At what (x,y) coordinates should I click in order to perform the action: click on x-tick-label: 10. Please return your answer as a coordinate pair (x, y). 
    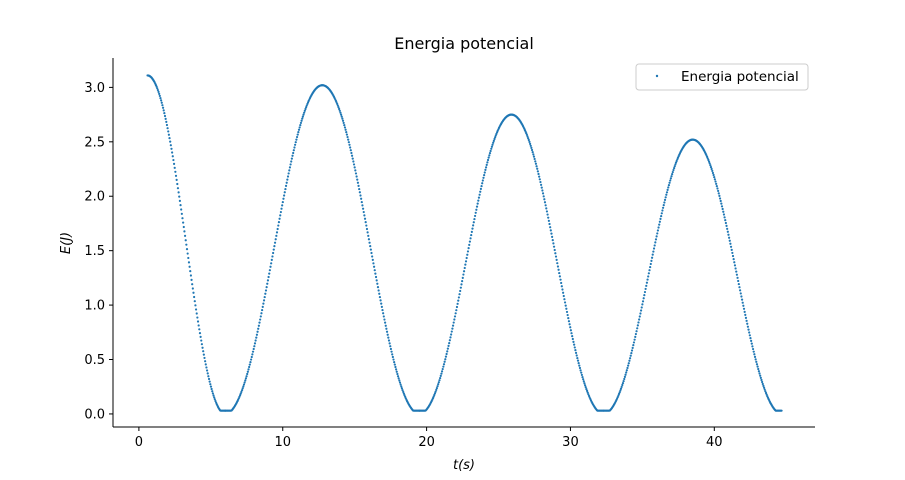
    Looking at the image, I should click on (282, 442).